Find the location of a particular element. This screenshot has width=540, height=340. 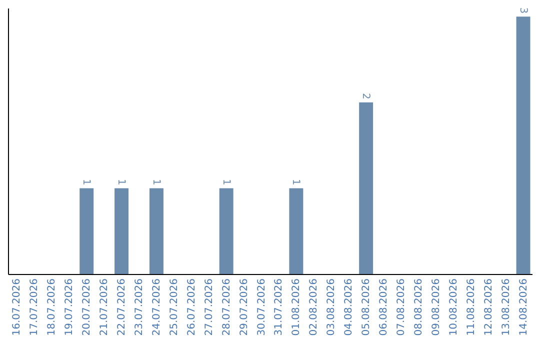

x-tick-label: 26.07.2026 is located at coordinates (192, 307).